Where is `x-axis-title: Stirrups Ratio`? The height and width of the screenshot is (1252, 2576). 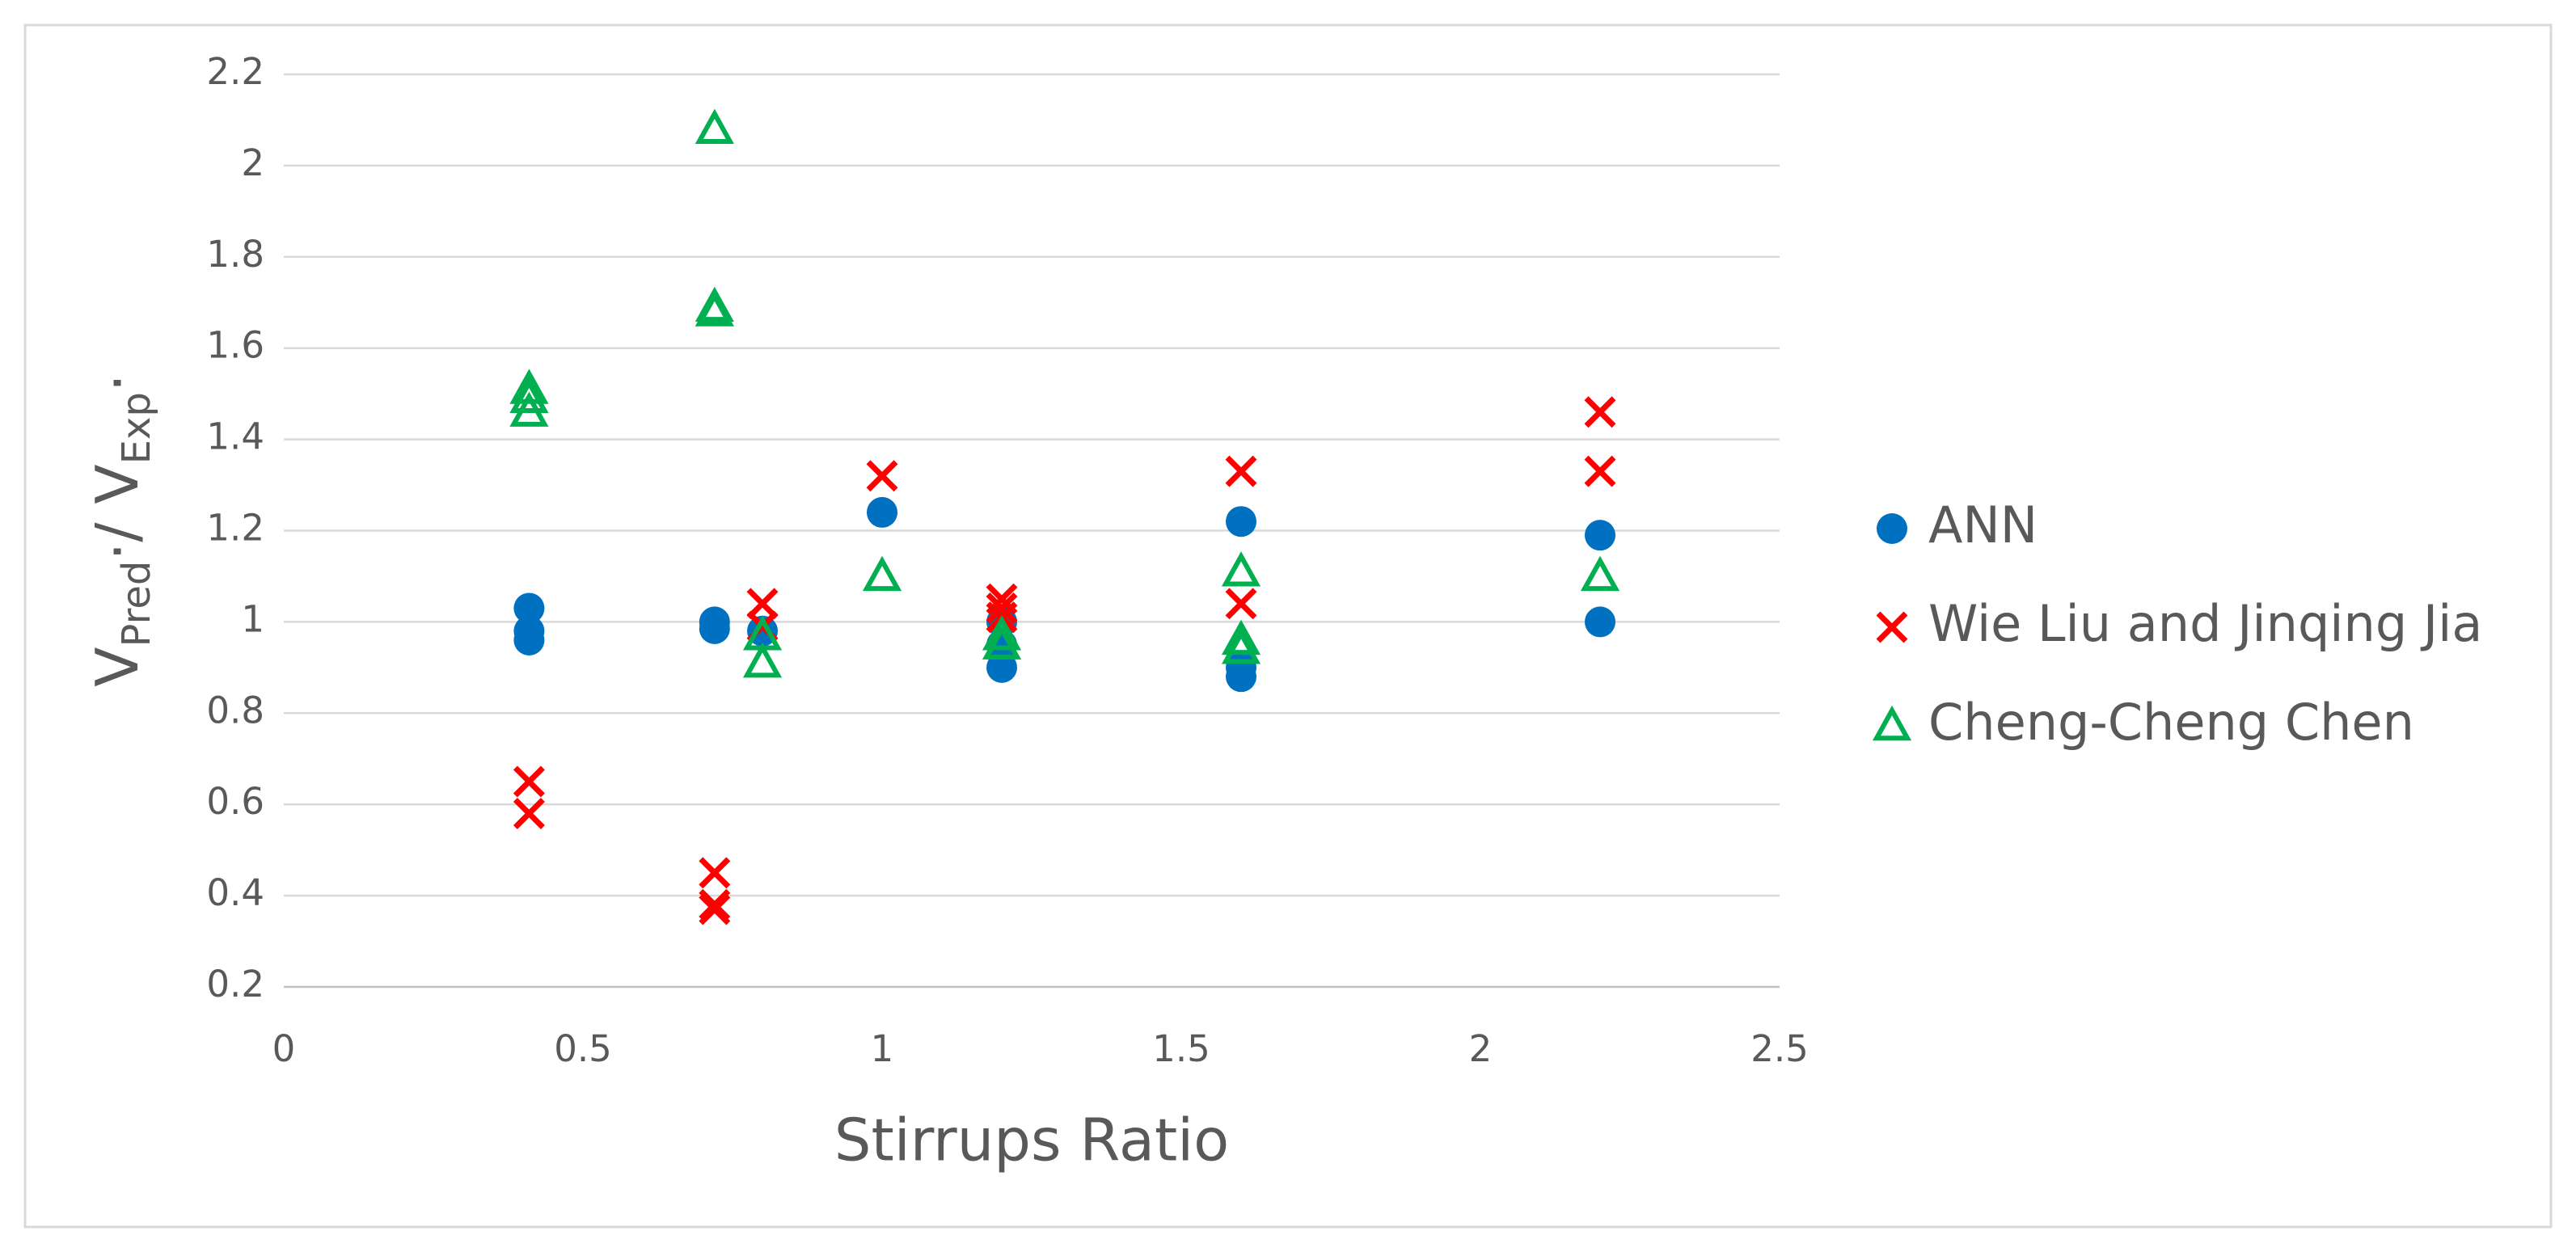 x-axis-title: Stirrups Ratio is located at coordinates (1031, 1140).